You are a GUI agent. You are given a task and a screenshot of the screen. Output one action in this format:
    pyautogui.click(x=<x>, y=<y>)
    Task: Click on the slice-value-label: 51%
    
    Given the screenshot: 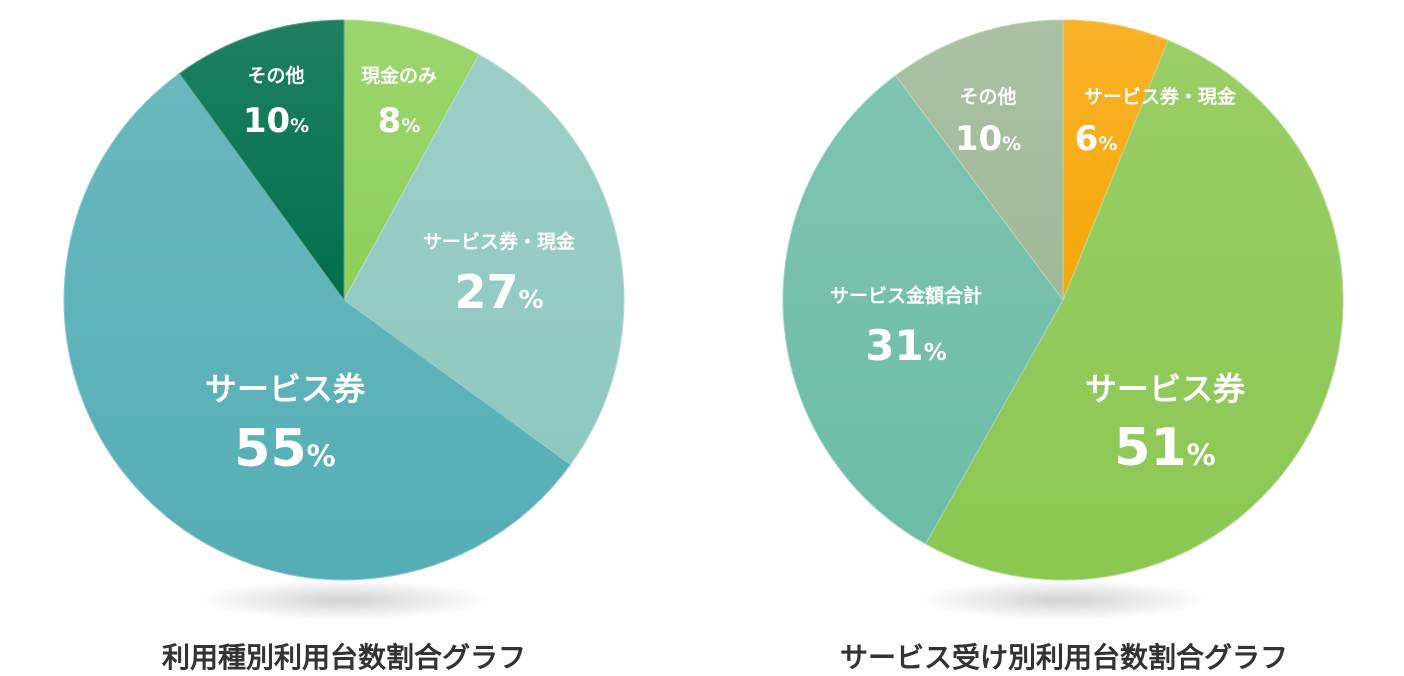 What is the action you would take?
    pyautogui.click(x=1164, y=448)
    